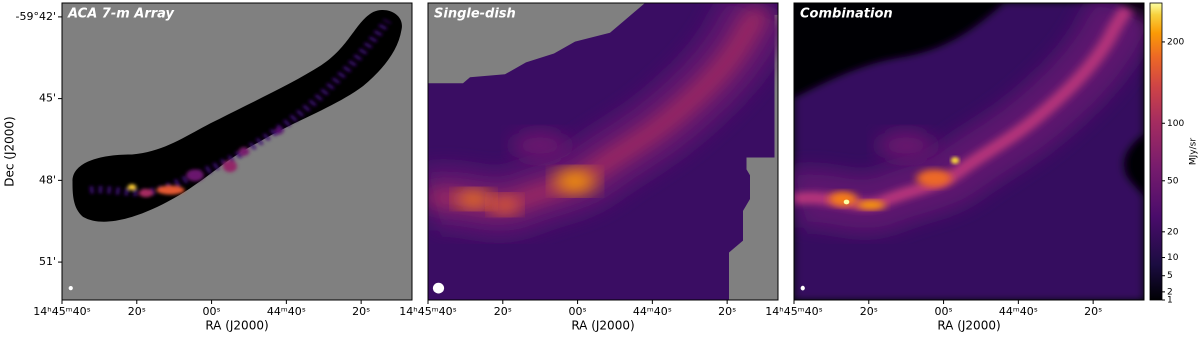  Describe the element at coordinates (1175, 124) in the screenshot. I see `colorbar-tick-label: 100` at that location.